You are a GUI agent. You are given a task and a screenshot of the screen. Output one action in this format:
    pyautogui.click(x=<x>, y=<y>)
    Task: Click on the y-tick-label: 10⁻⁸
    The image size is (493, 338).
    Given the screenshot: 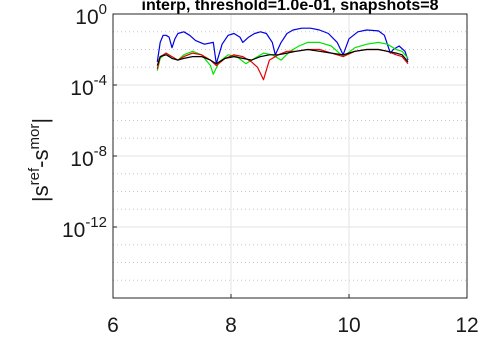 What is the action you would take?
    pyautogui.click(x=88, y=157)
    